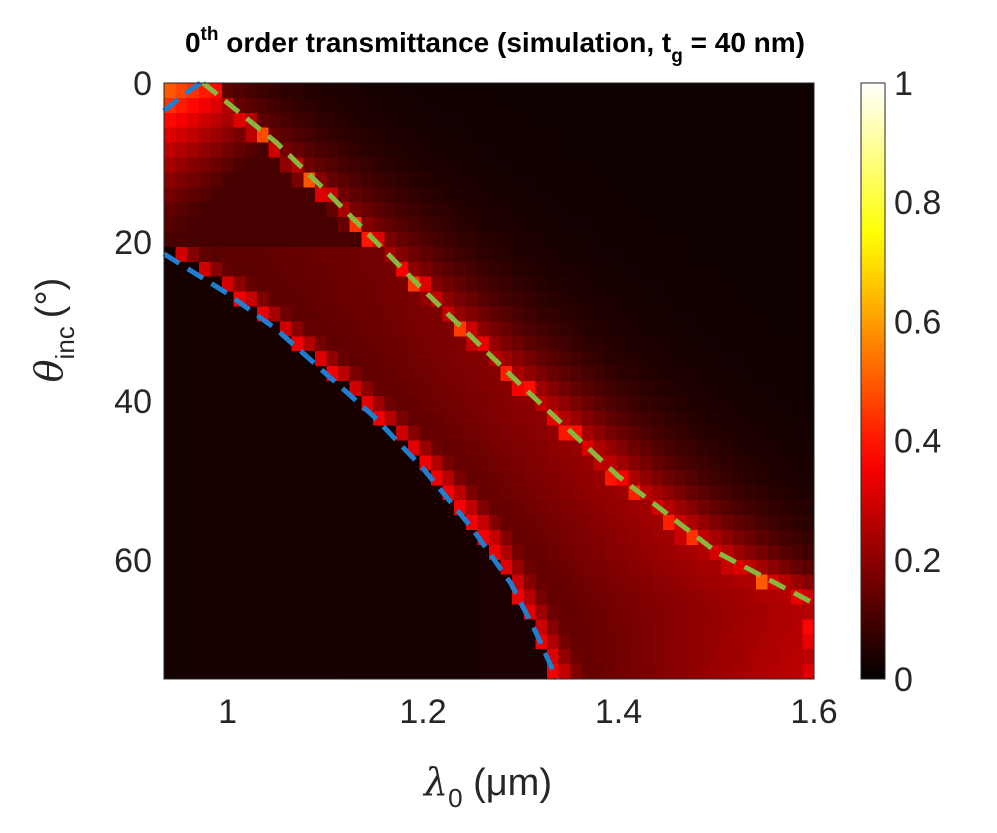  What do you see at coordinates (917, 382) in the screenshot?
I see `colorbar-ticks: 00.20.40.60.81` at bounding box center [917, 382].